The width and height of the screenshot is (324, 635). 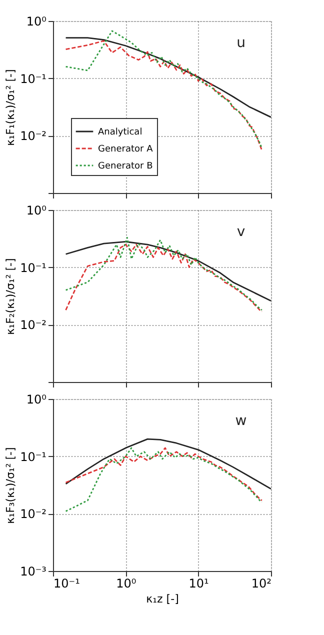 What do you see at coordinates (67, 583) in the screenshot?
I see `x-tick-label: 10⁻¹` at bounding box center [67, 583].